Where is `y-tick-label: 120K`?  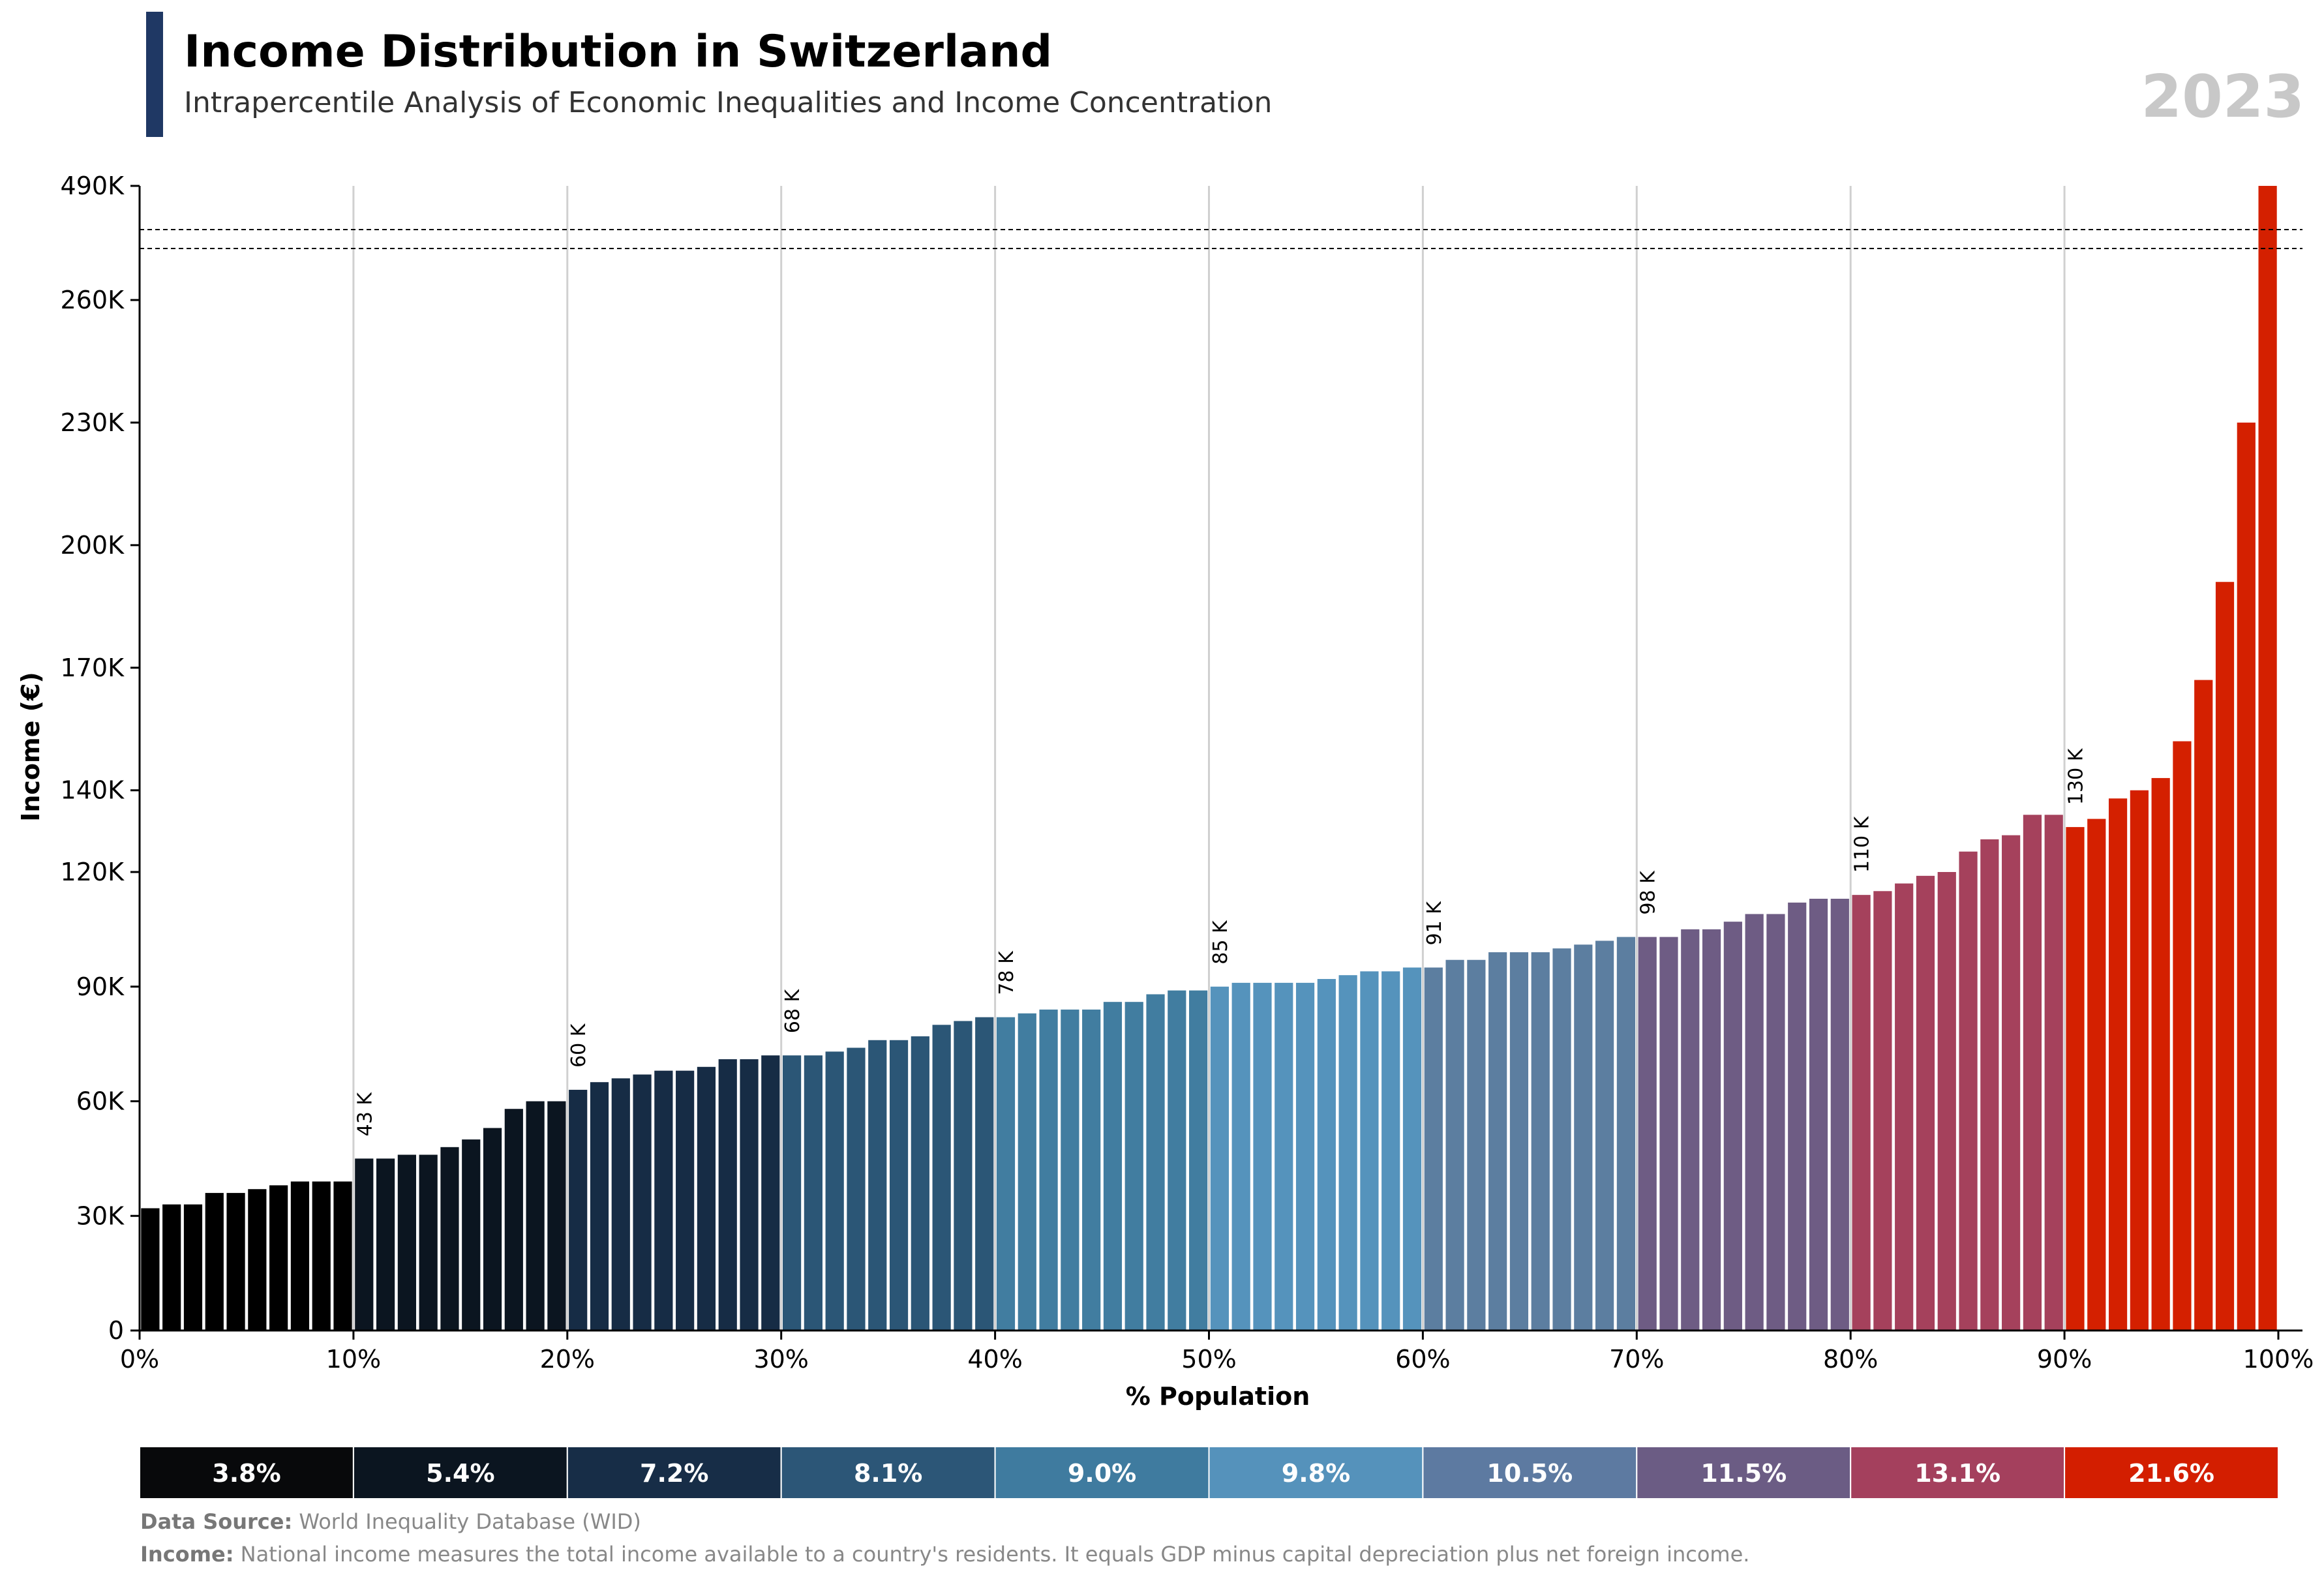
y-tick-label: 120K is located at coordinates (93, 872).